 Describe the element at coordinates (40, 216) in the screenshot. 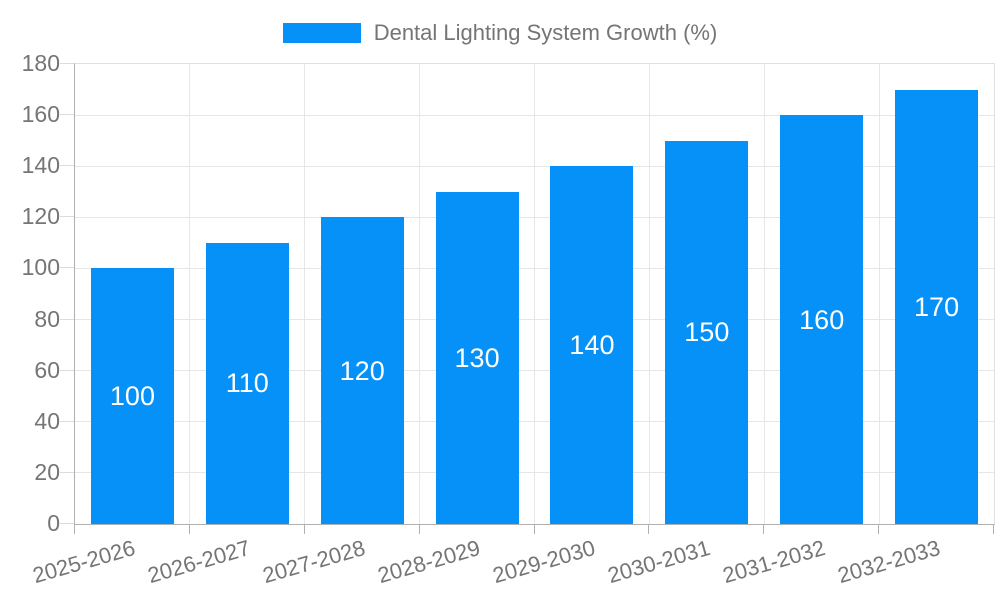

I see `y-axis-tick-label: 120` at that location.